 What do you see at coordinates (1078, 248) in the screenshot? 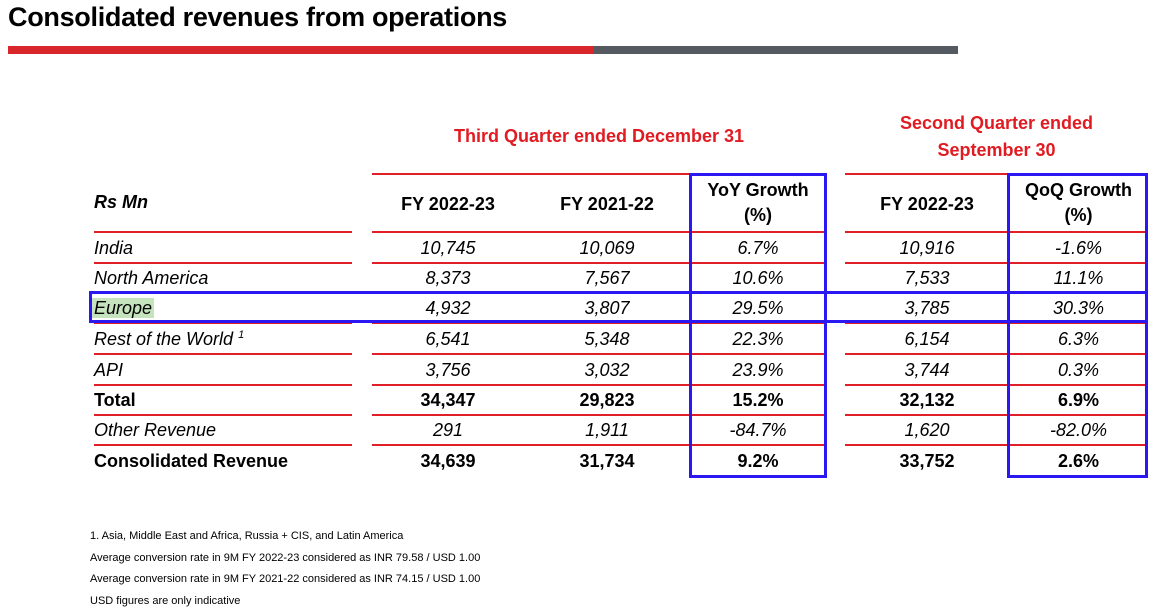
I see `cell-qoq-growth: -1.6%` at bounding box center [1078, 248].